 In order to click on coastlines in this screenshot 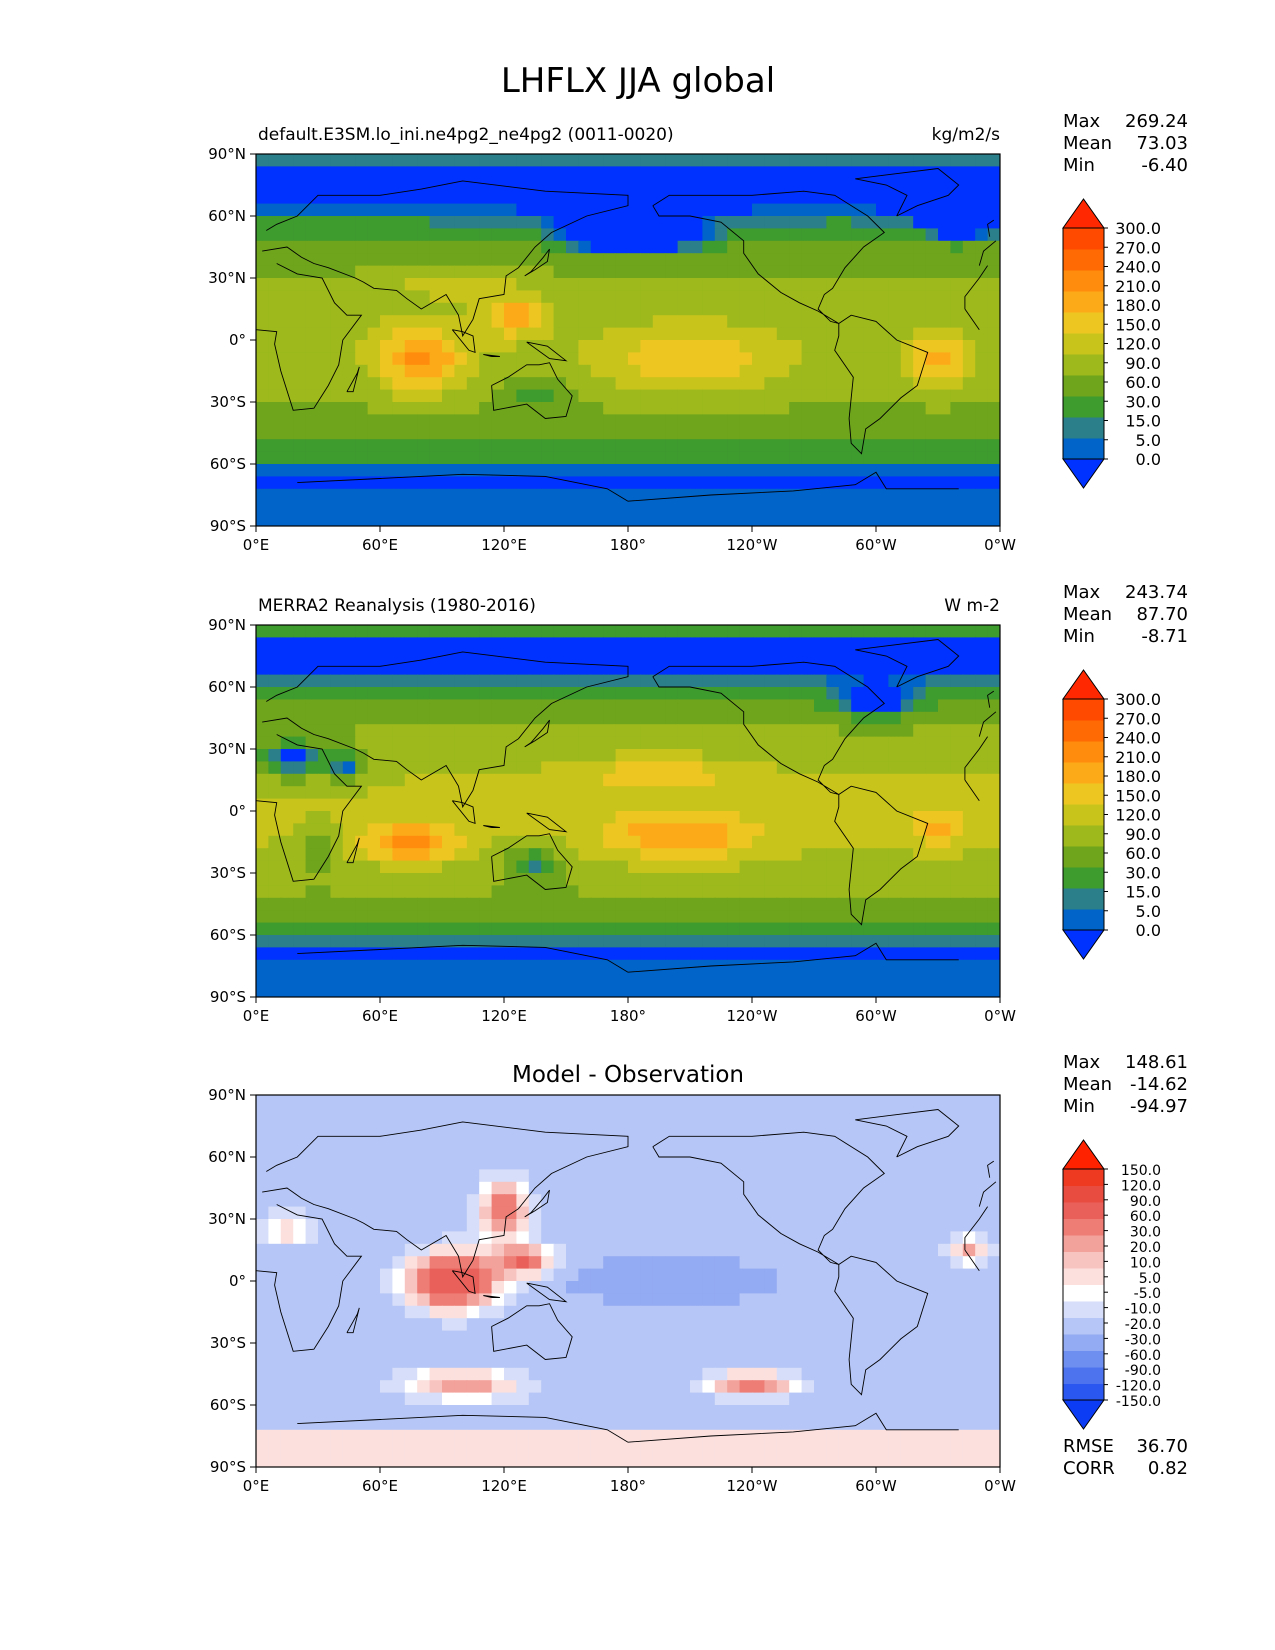, I will do `click(626, 806)`.